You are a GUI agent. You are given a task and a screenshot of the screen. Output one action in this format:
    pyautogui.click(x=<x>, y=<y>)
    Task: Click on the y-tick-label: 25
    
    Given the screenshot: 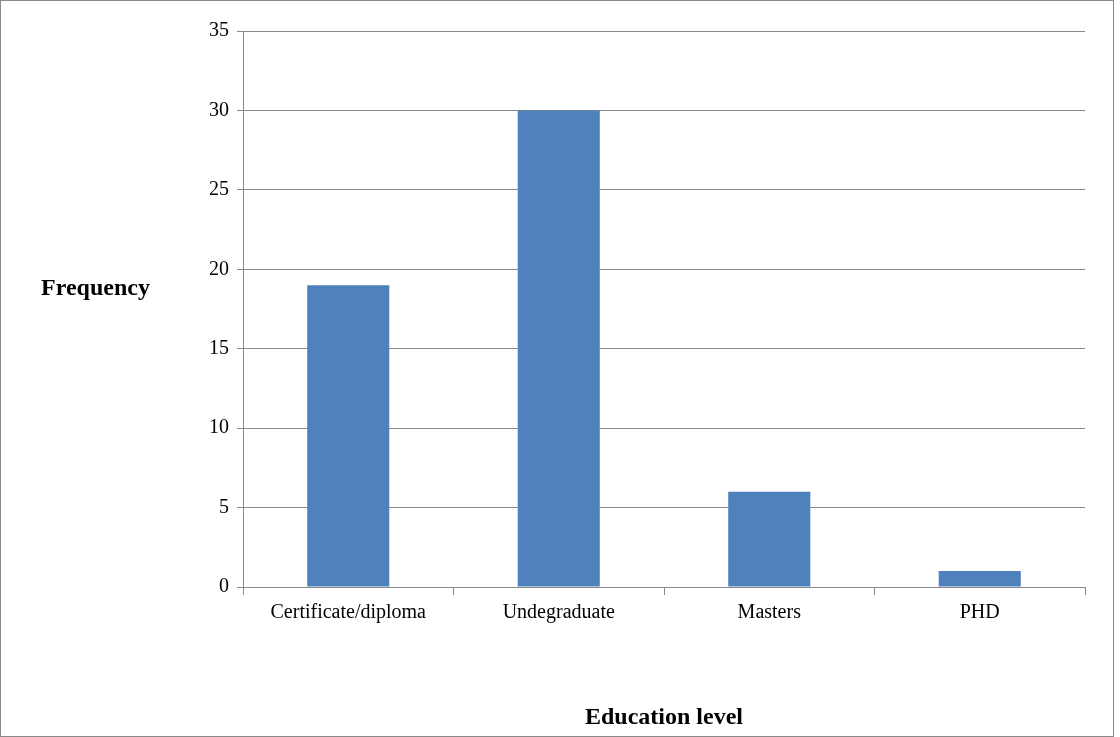 What is the action you would take?
    pyautogui.click(x=219, y=188)
    